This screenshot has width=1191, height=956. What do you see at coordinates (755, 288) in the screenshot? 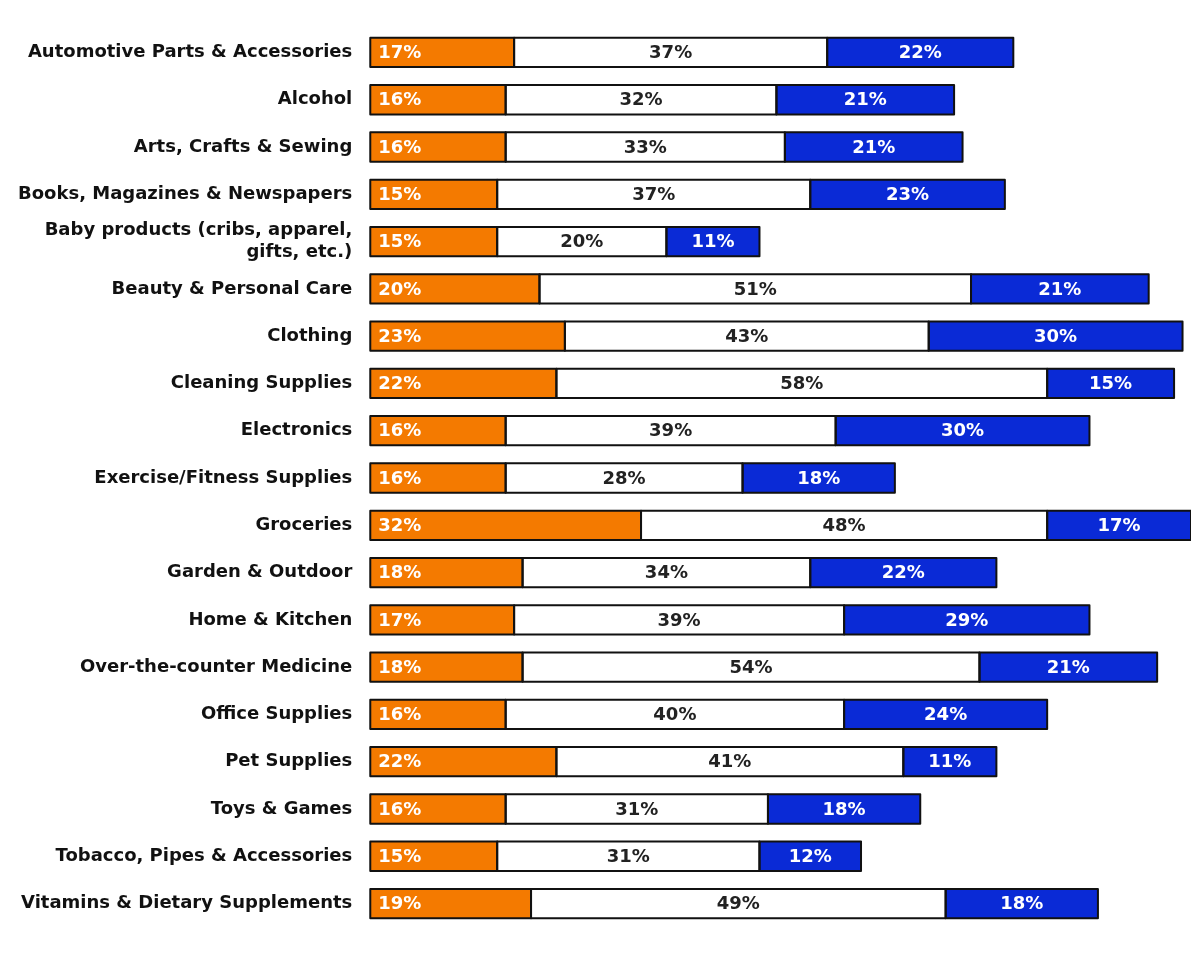
I see `data-label: 51%` at bounding box center [755, 288].